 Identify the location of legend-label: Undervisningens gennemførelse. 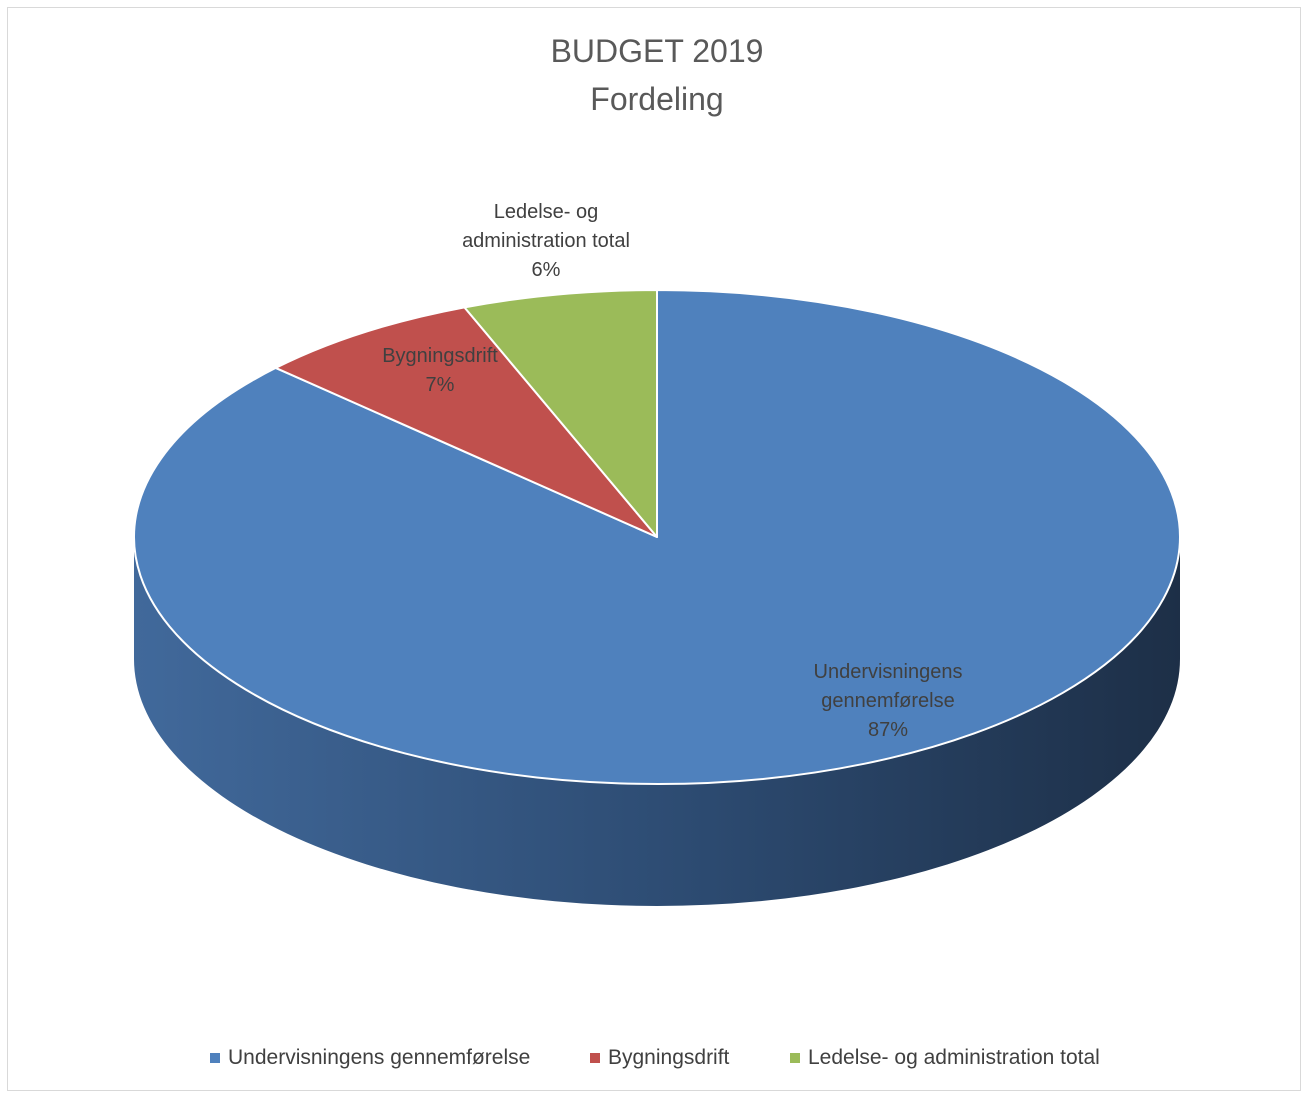
(379, 1057).